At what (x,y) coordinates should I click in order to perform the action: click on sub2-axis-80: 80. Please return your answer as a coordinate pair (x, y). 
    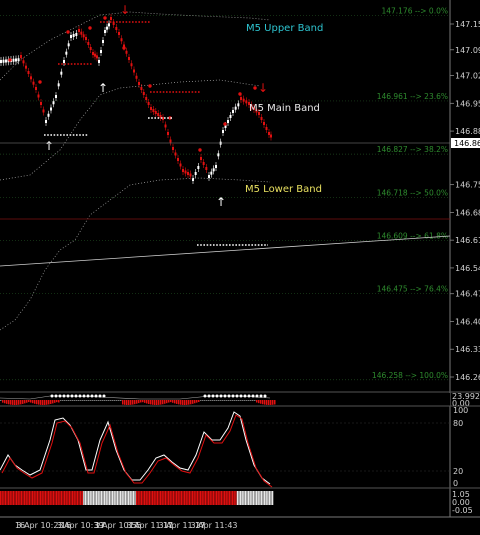
    Looking at the image, I should click on (458, 423).